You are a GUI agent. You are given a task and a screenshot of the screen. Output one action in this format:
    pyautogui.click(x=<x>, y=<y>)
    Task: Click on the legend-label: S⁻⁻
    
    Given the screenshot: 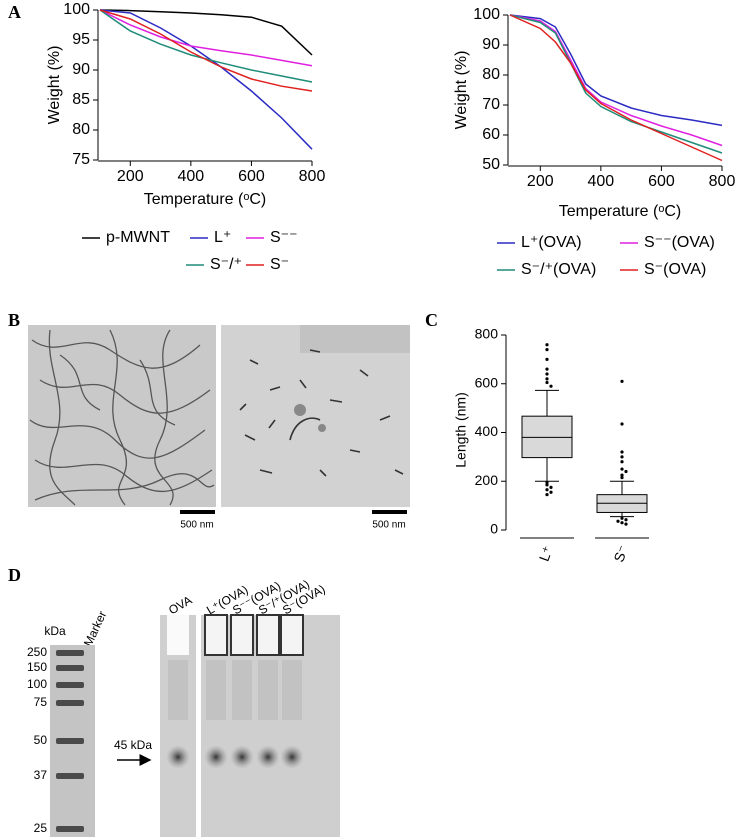 What is the action you would take?
    pyautogui.click(x=284, y=237)
    